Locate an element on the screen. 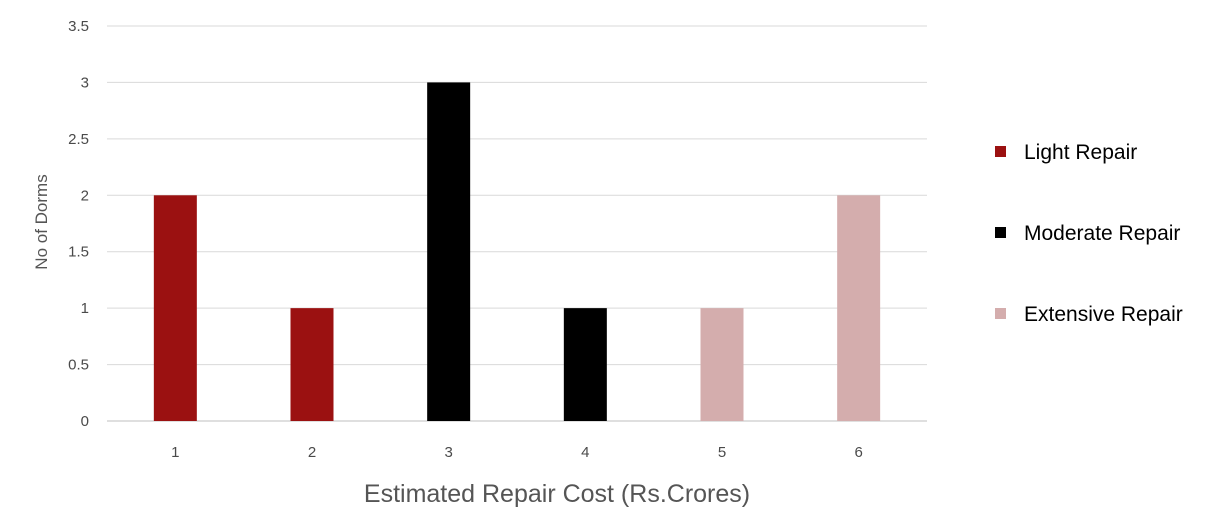 The width and height of the screenshot is (1229, 526). legend-label: Light Repair is located at coordinates (1080, 152).